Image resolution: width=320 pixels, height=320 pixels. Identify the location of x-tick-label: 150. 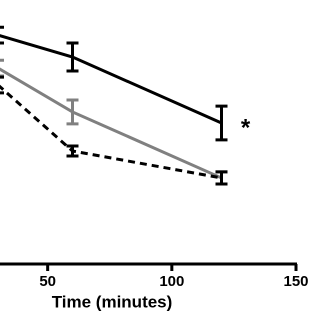
(295, 281).